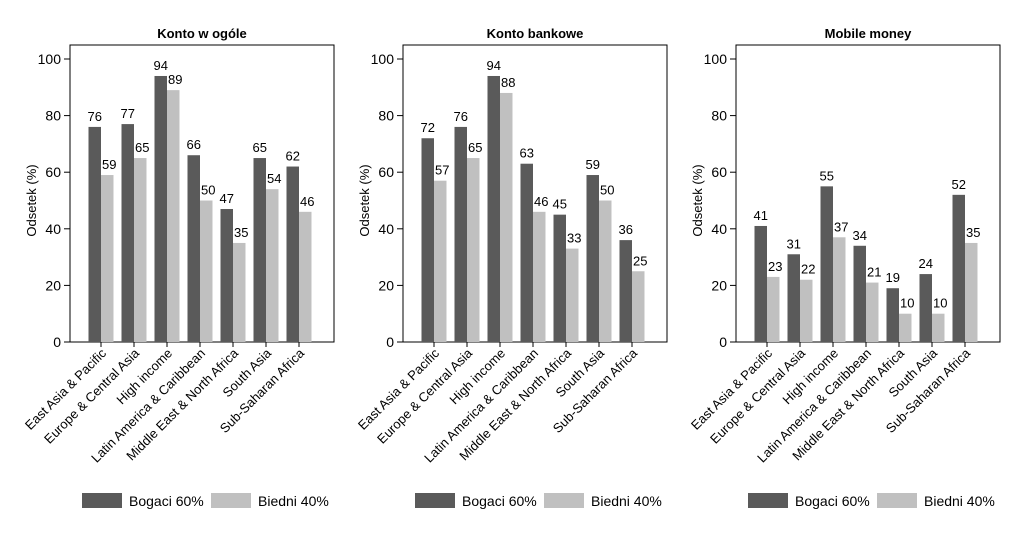  What do you see at coordinates (428, 127) in the screenshot?
I see `bar-value-label: 72` at bounding box center [428, 127].